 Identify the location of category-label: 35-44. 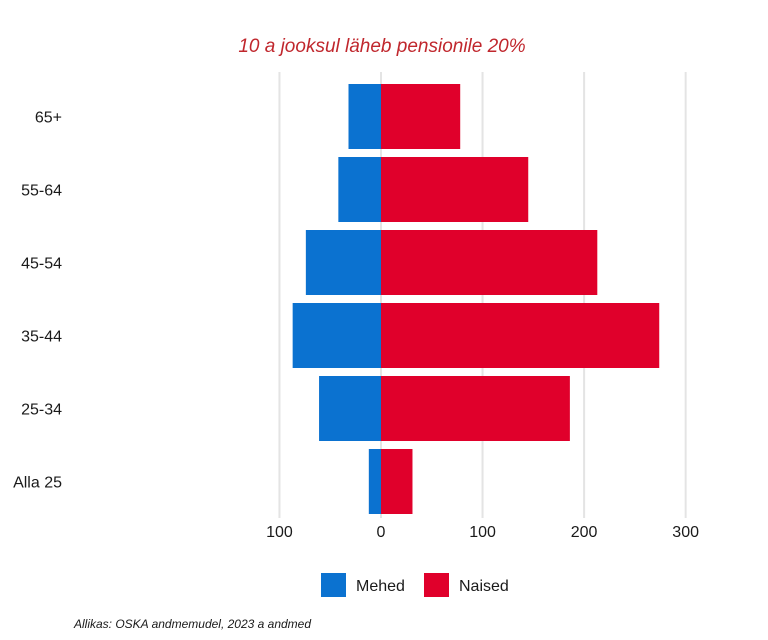
(41, 337).